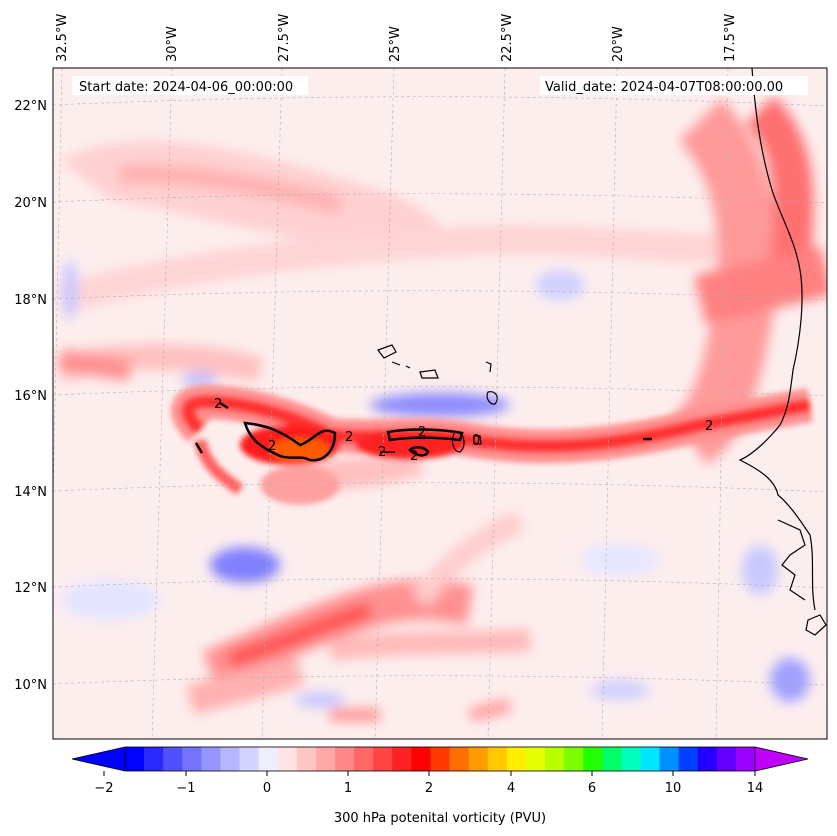 The height and width of the screenshot is (836, 837). Describe the element at coordinates (440, 818) in the screenshot. I see `colorbar-label: 300 hPa potenital vorticity (PVU)` at that location.